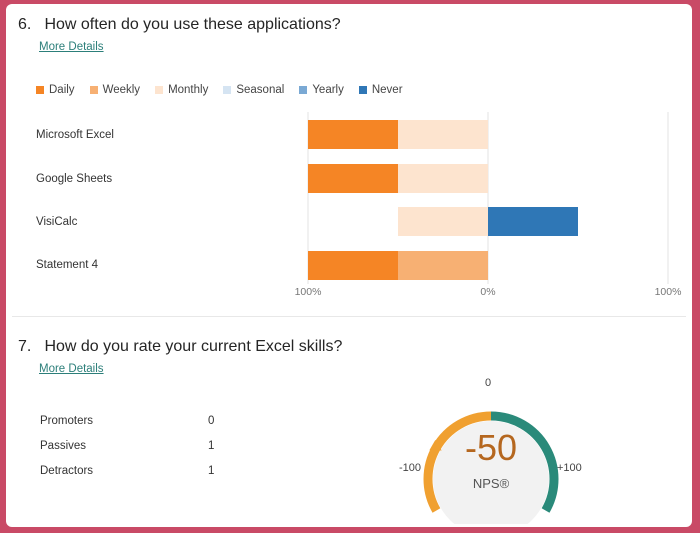 Image resolution: width=700 pixels, height=533 pixels. Describe the element at coordinates (349, 316) in the screenshot. I see `section-divider` at that location.